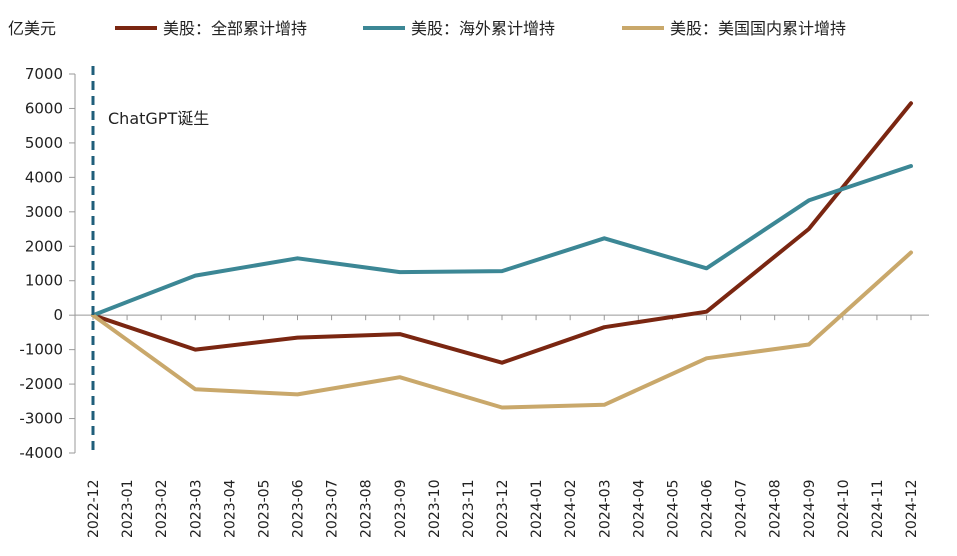 The image size is (957, 556). What do you see at coordinates (299, 508) in the screenshot?
I see `x-tick-label: 2023-06` at bounding box center [299, 508].